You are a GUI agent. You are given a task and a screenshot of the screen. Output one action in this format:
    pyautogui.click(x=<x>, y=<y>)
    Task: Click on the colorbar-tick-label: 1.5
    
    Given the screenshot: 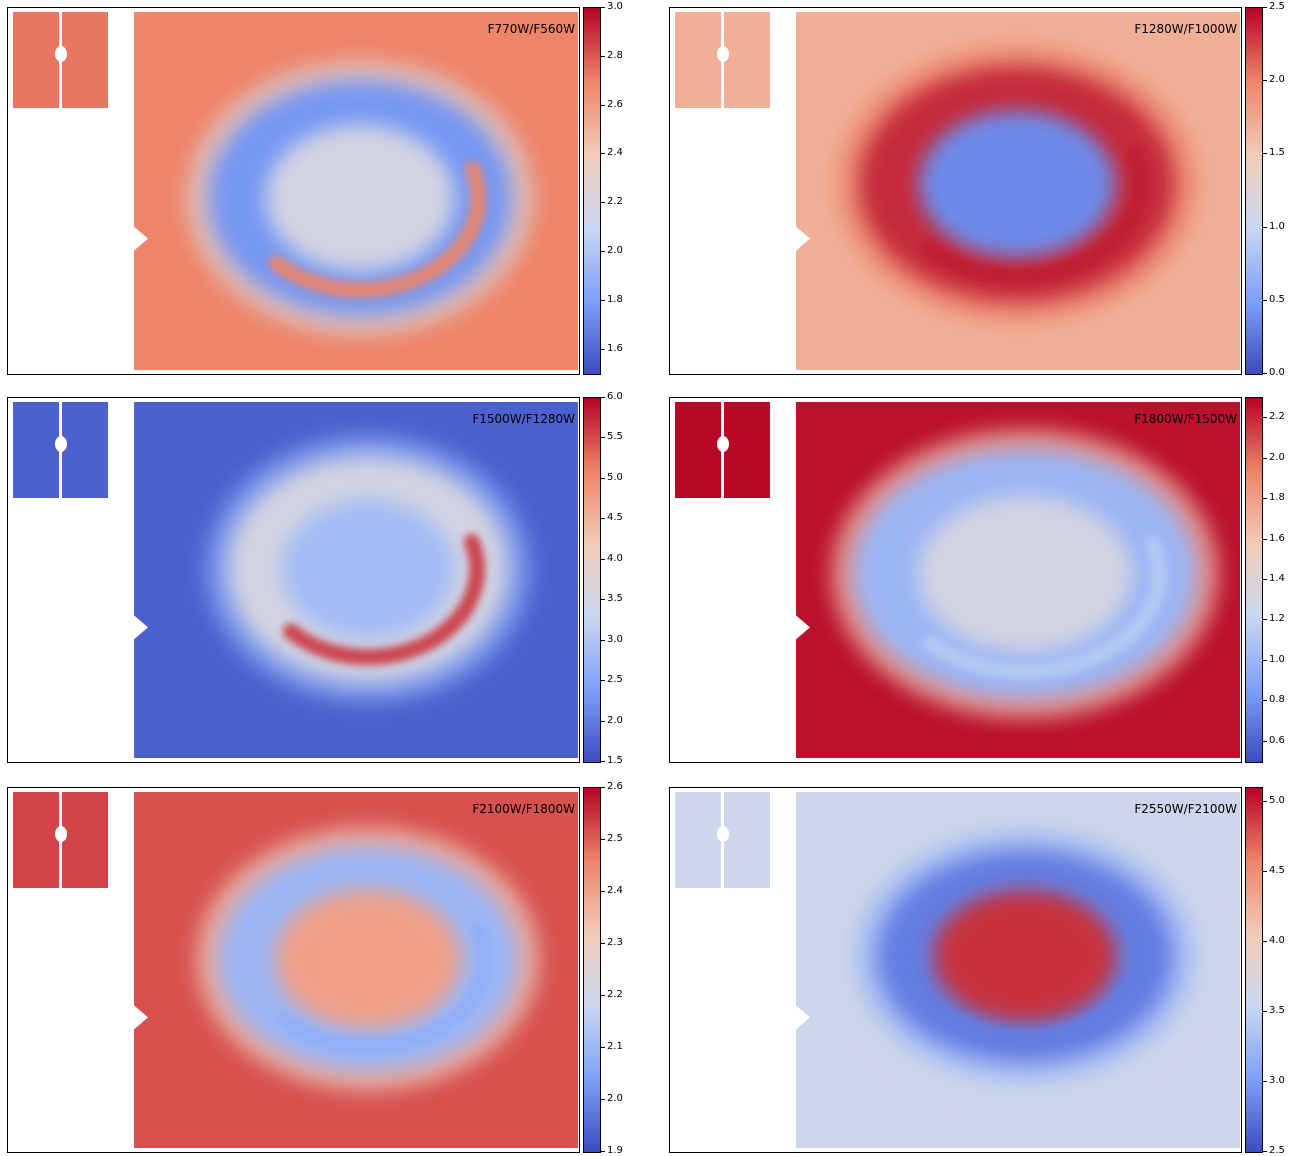 What is the action you would take?
    pyautogui.click(x=1277, y=153)
    